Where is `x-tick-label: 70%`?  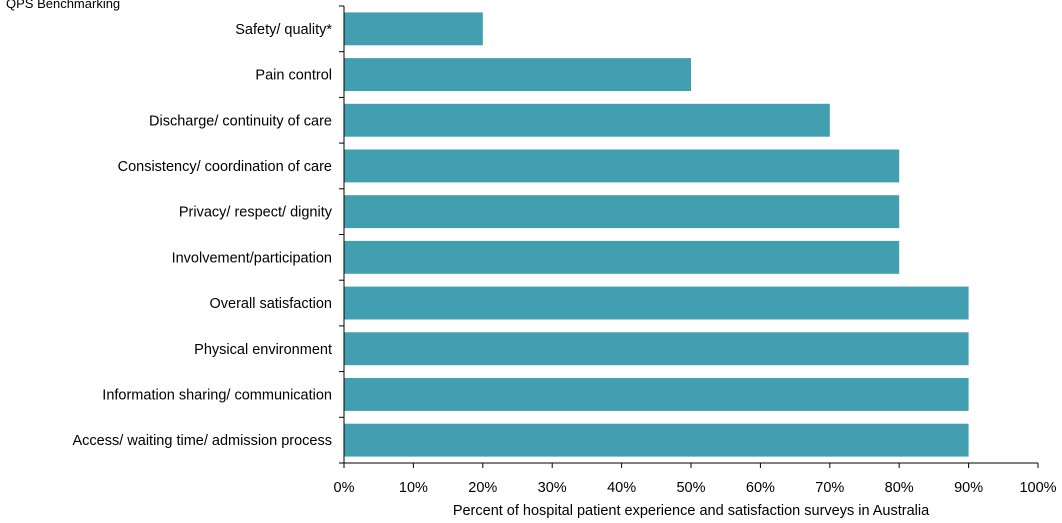 x-tick-label: 70% is located at coordinates (829, 488).